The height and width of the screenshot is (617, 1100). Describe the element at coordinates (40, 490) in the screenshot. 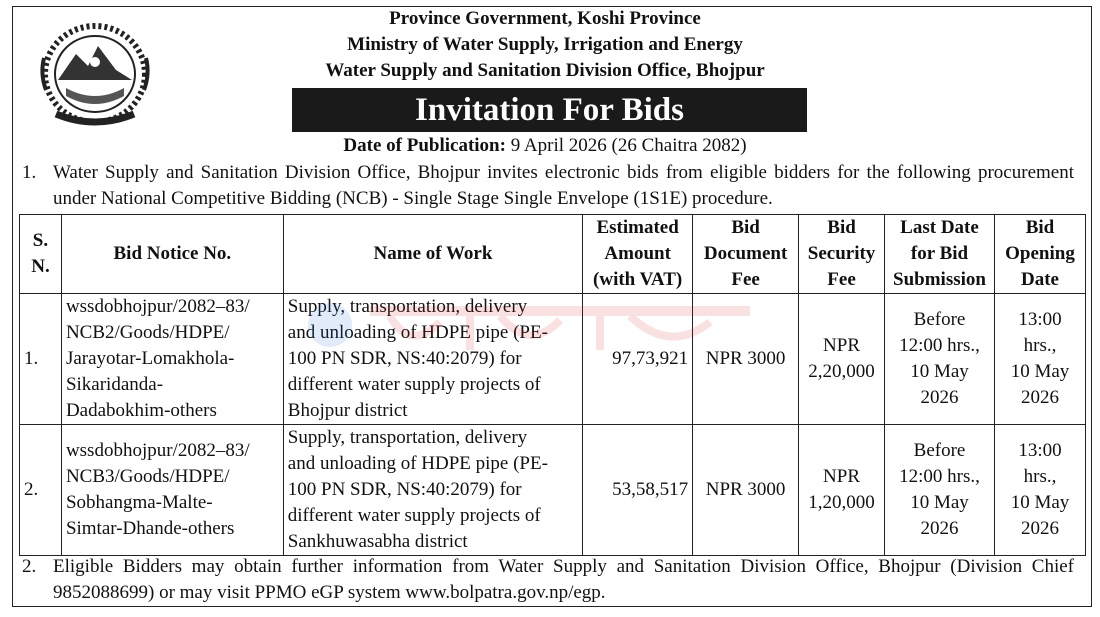

I see `row-serial: 2.` at that location.